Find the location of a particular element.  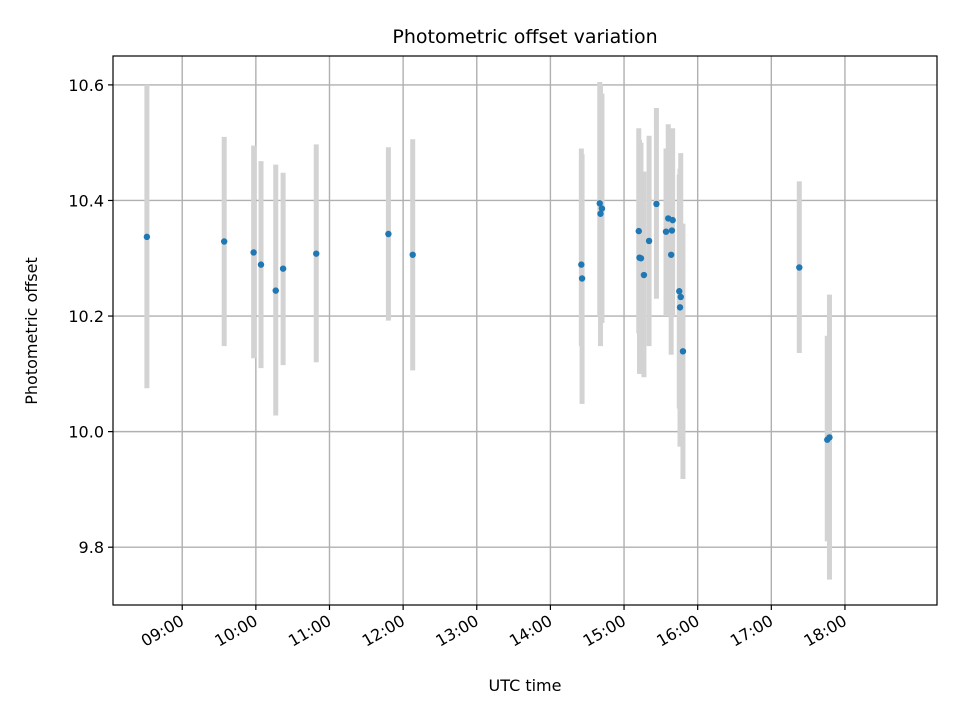

y-axis-label: Photometric offset is located at coordinates (31, 331).